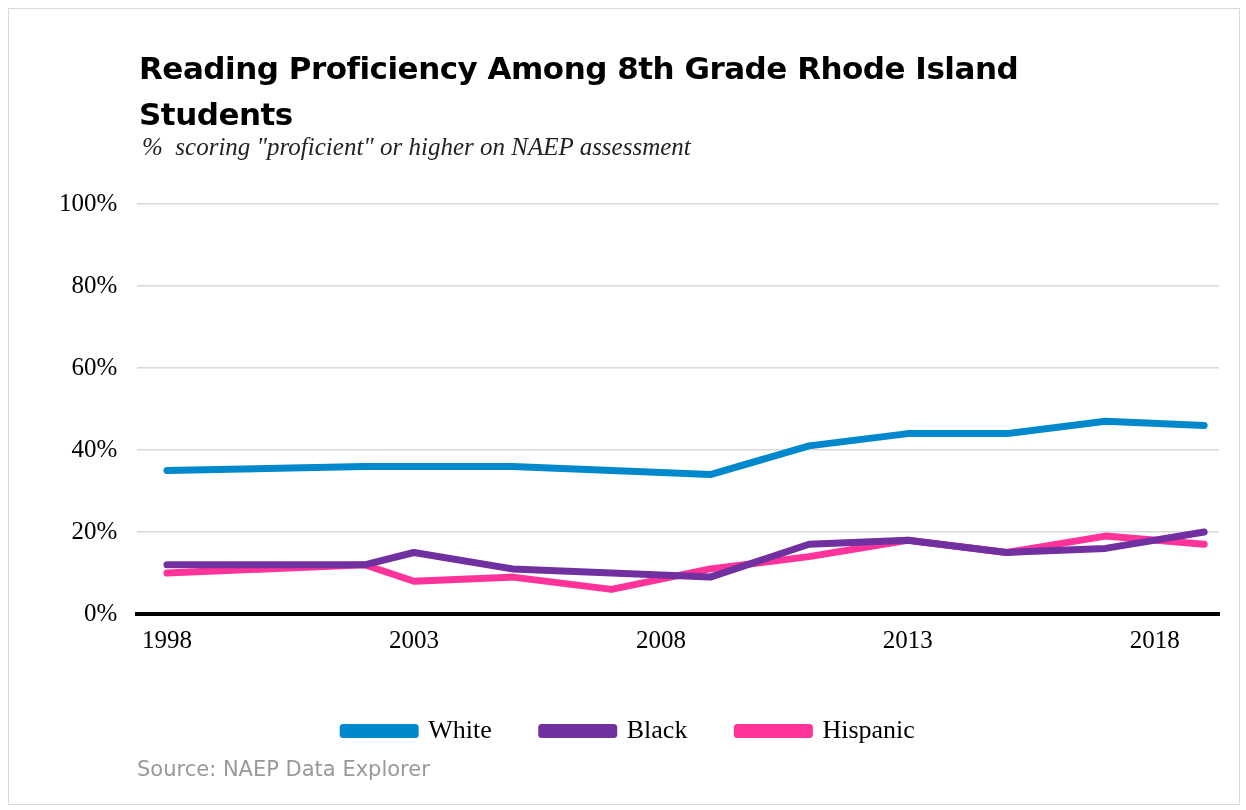 This screenshot has height=810, width=1246. Describe the element at coordinates (657, 729) in the screenshot. I see `legend-label: Black` at that location.